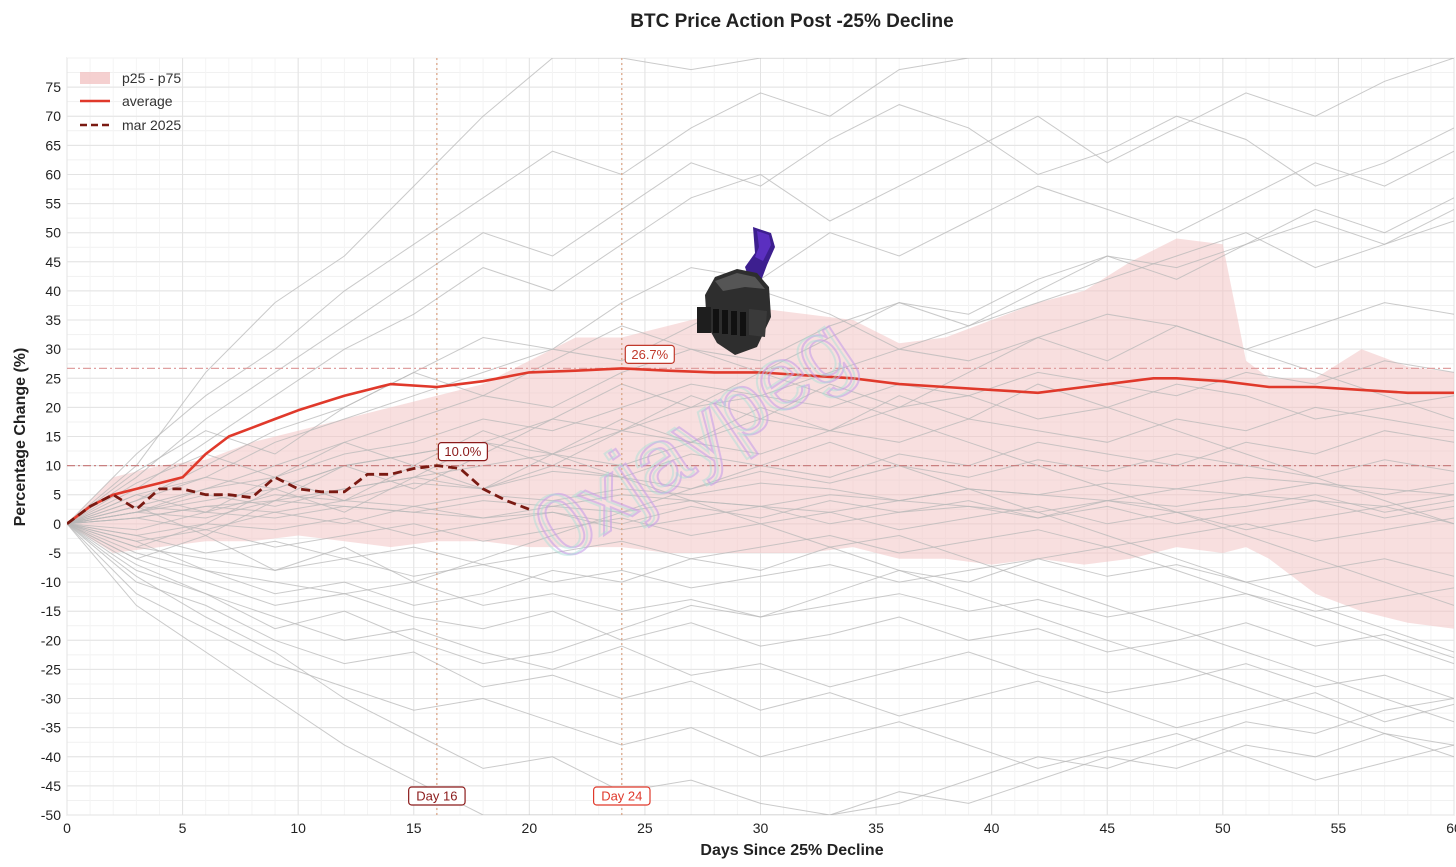 Image resolution: width=1456 pixels, height=867 pixels. Describe the element at coordinates (530, 828) in the screenshot. I see `x-tick-label: 20` at that location.